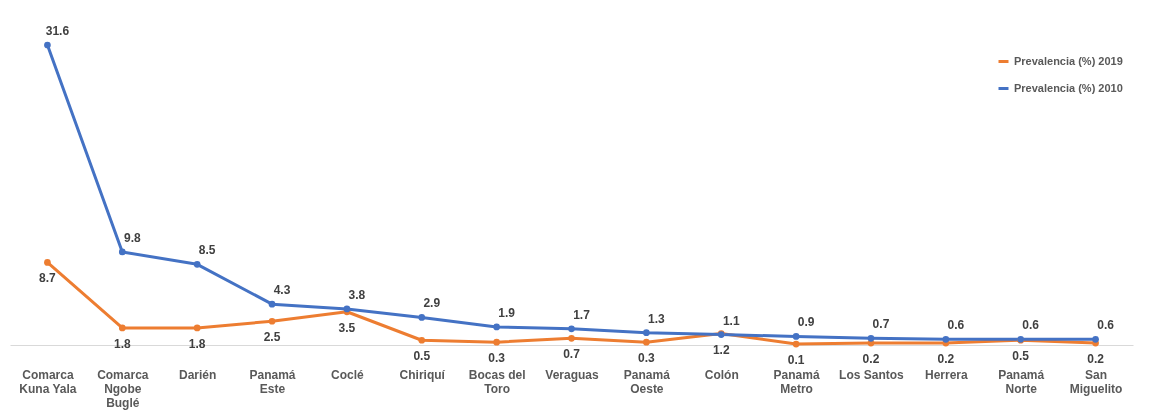 The height and width of the screenshot is (413, 1153). Describe the element at coordinates (272, 337) in the screenshot. I see `data-label: 2.5` at that location.